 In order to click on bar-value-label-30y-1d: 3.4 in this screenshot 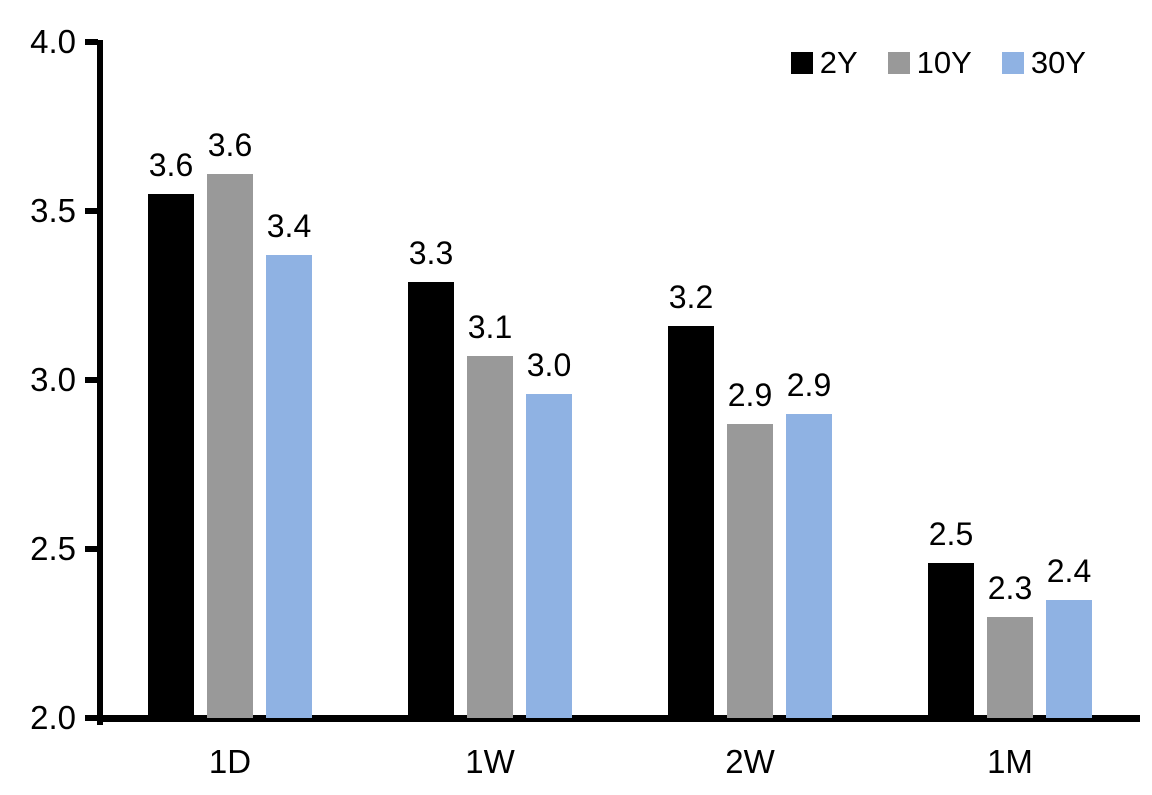, I will do `click(289, 225)`.